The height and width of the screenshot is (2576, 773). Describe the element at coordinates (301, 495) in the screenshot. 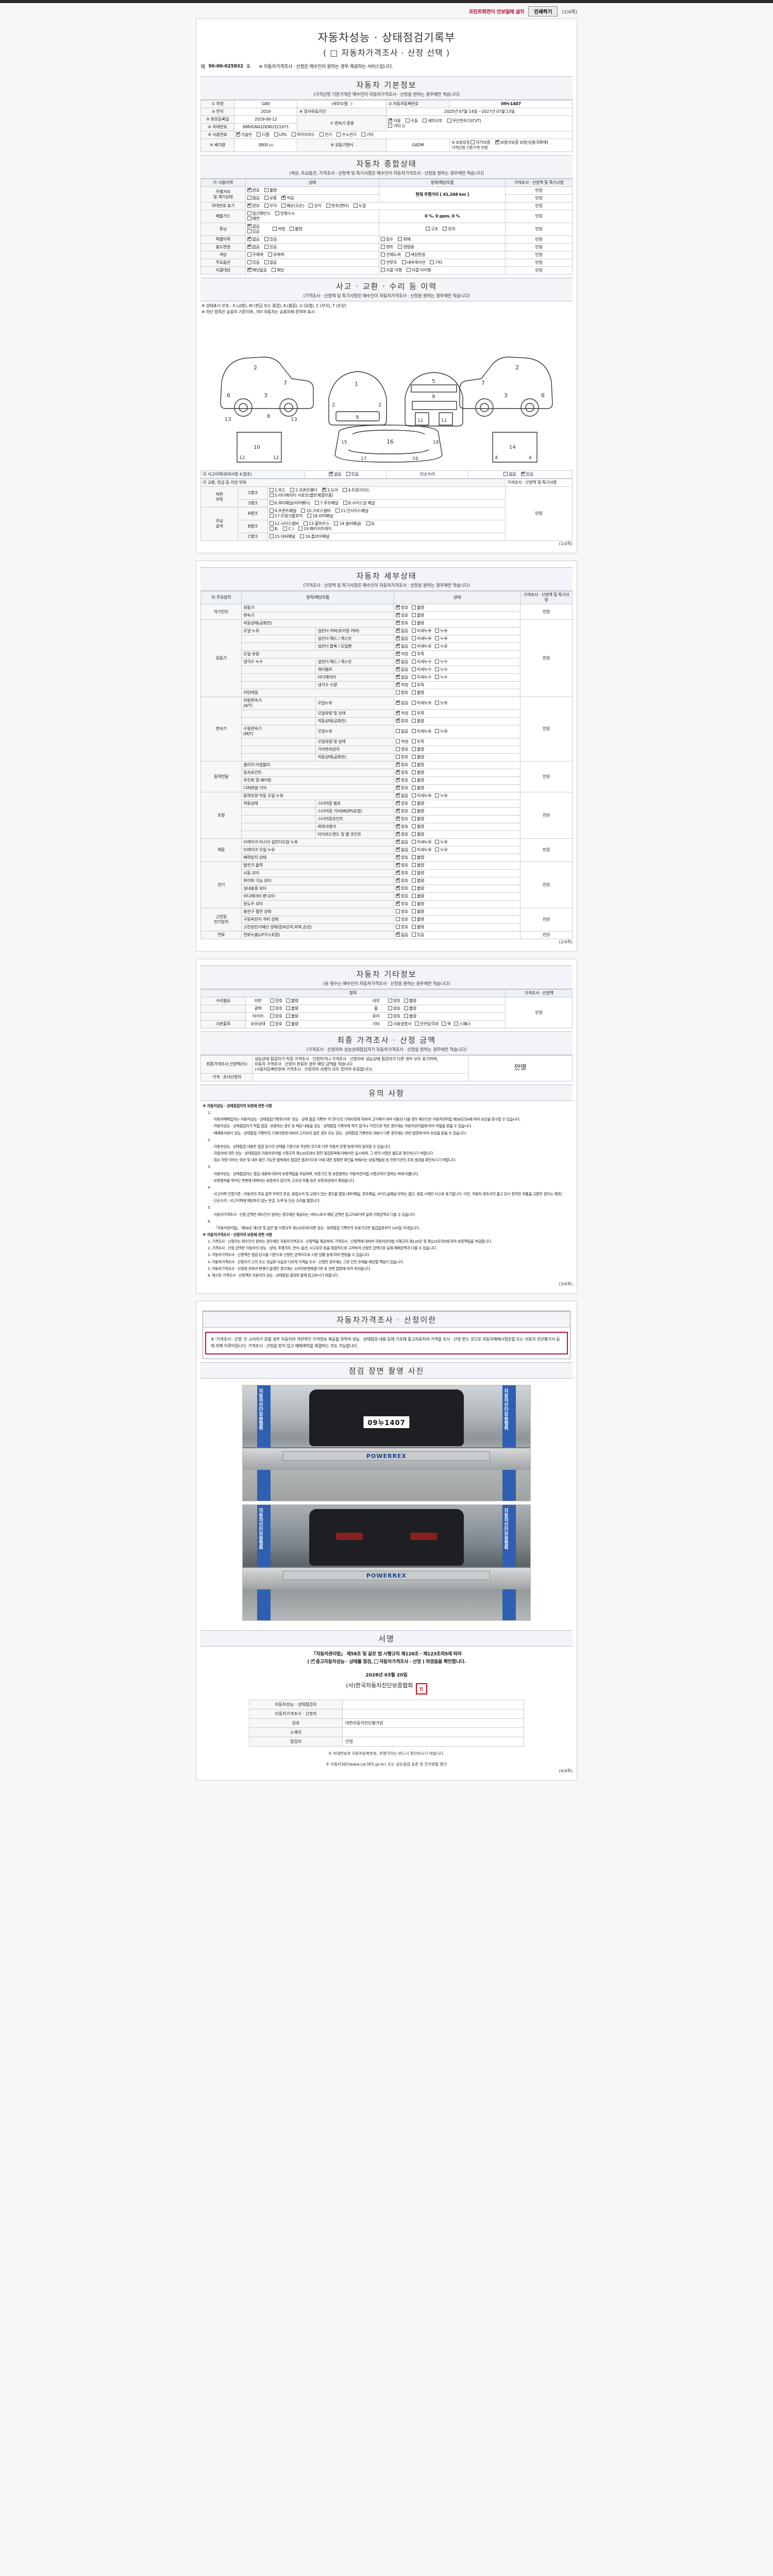

I see `part-opt: 5.라디에이터 서포트(볼트체결부품)` at that location.